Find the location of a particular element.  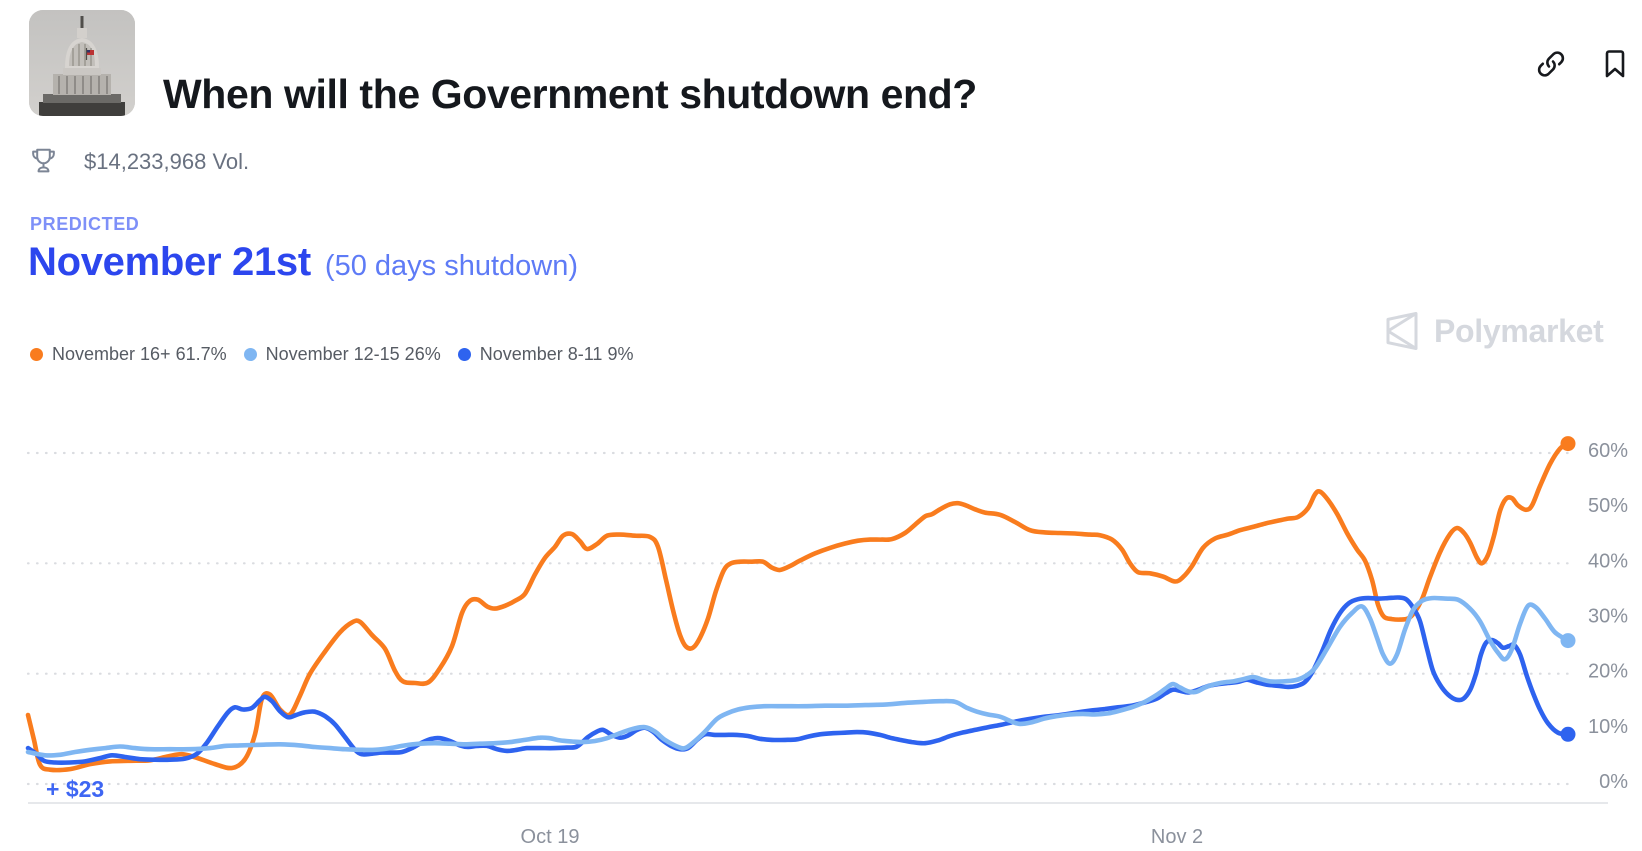

legend-item-november-8-11: November 8-11 9% is located at coordinates (545, 354).